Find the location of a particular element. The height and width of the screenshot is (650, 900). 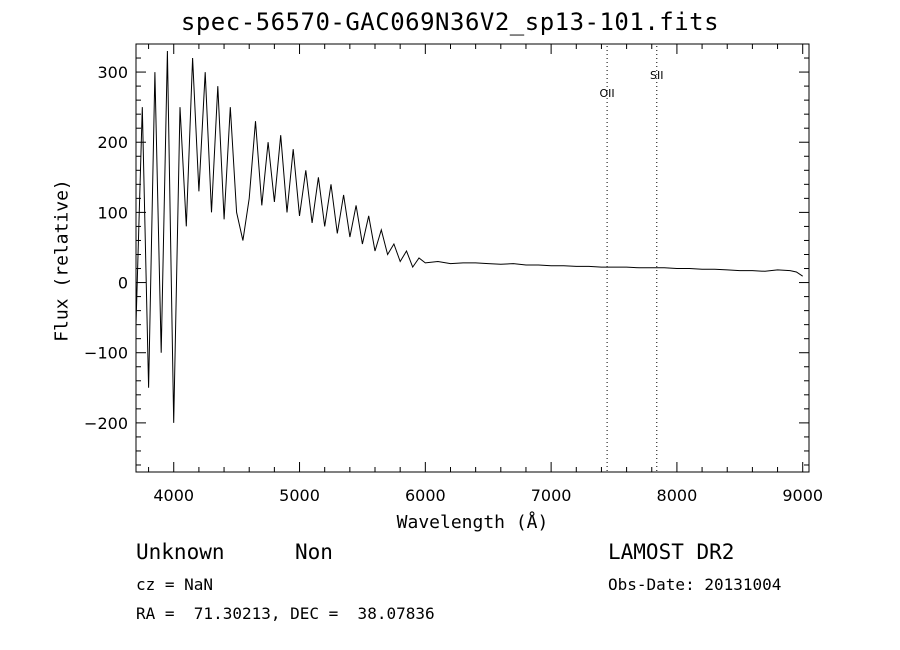

line-label-sii: SII is located at coordinates (656, 75).